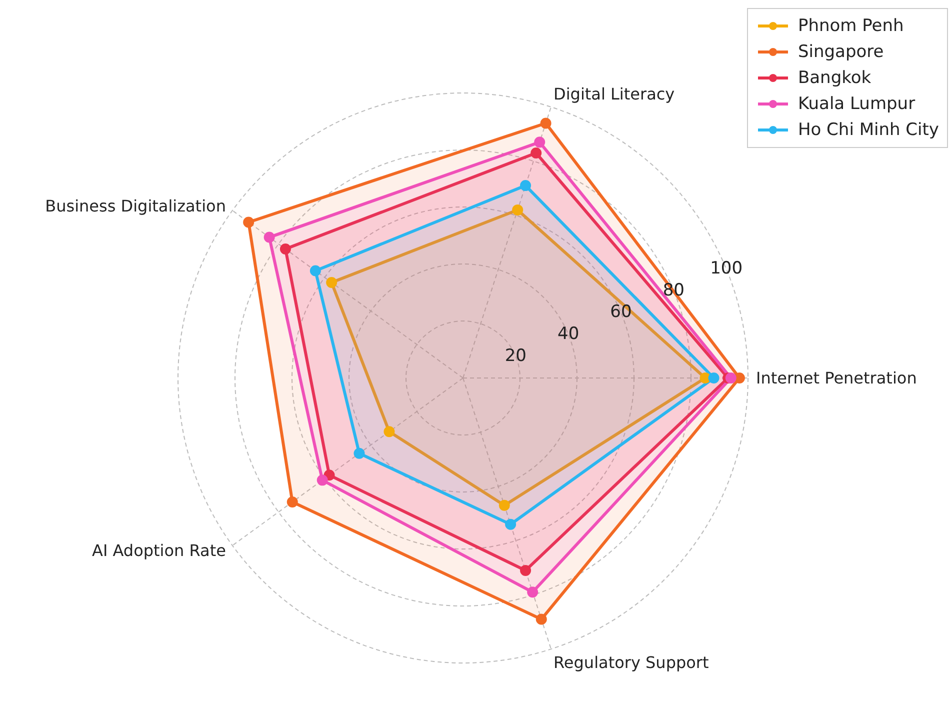 The width and height of the screenshot is (951, 728). Describe the element at coordinates (857, 104) in the screenshot. I see `legend-label: Kuala Lumpur` at that location.